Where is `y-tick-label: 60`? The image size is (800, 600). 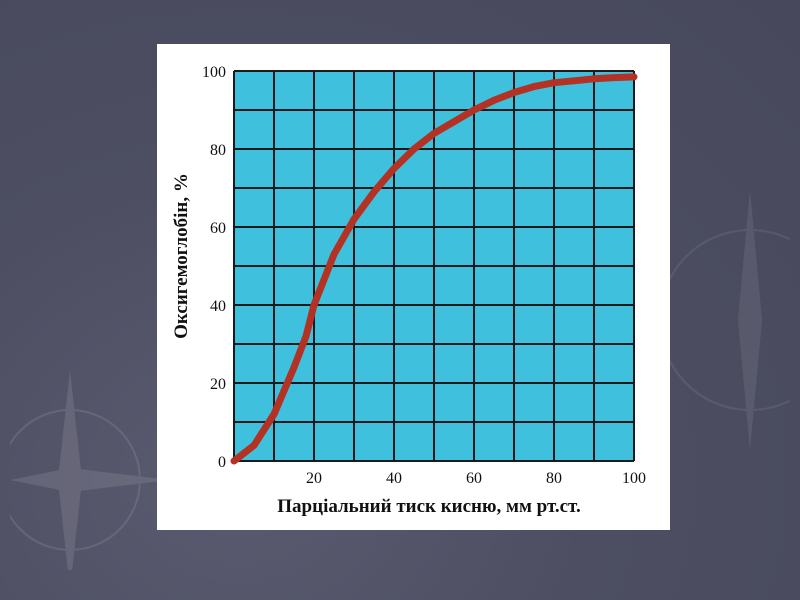
y-tick-label: 60 is located at coordinates (218, 228).